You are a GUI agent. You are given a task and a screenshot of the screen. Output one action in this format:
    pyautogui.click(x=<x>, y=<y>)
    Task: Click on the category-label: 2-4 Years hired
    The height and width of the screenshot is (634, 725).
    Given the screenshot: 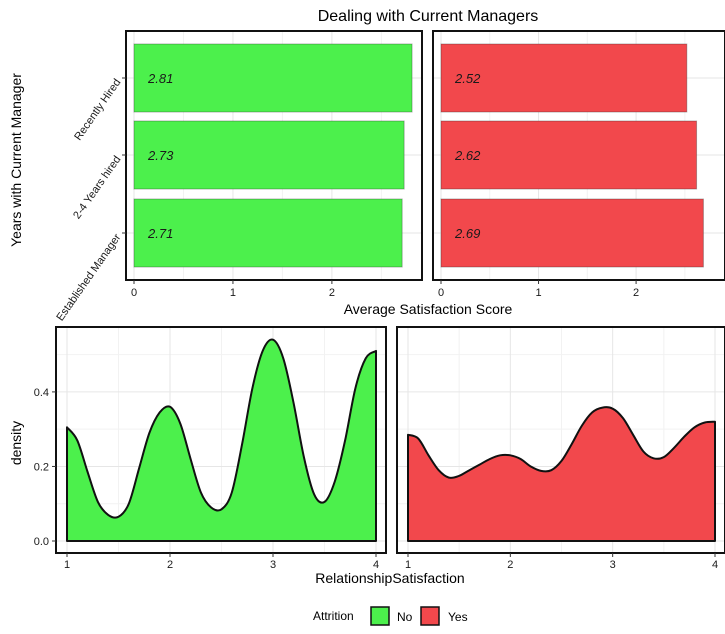 What is the action you would take?
    pyautogui.click(x=97, y=188)
    